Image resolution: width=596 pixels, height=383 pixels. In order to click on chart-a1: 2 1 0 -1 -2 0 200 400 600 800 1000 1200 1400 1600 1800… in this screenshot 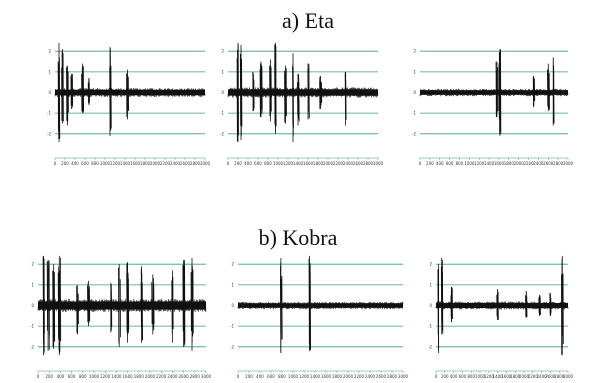, I will do `click(129, 104)`.